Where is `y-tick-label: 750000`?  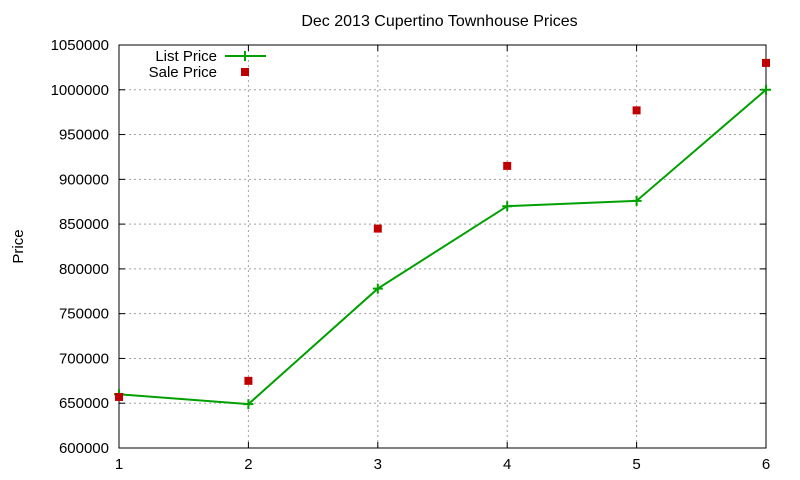 y-tick-label: 750000 is located at coordinates (84, 314).